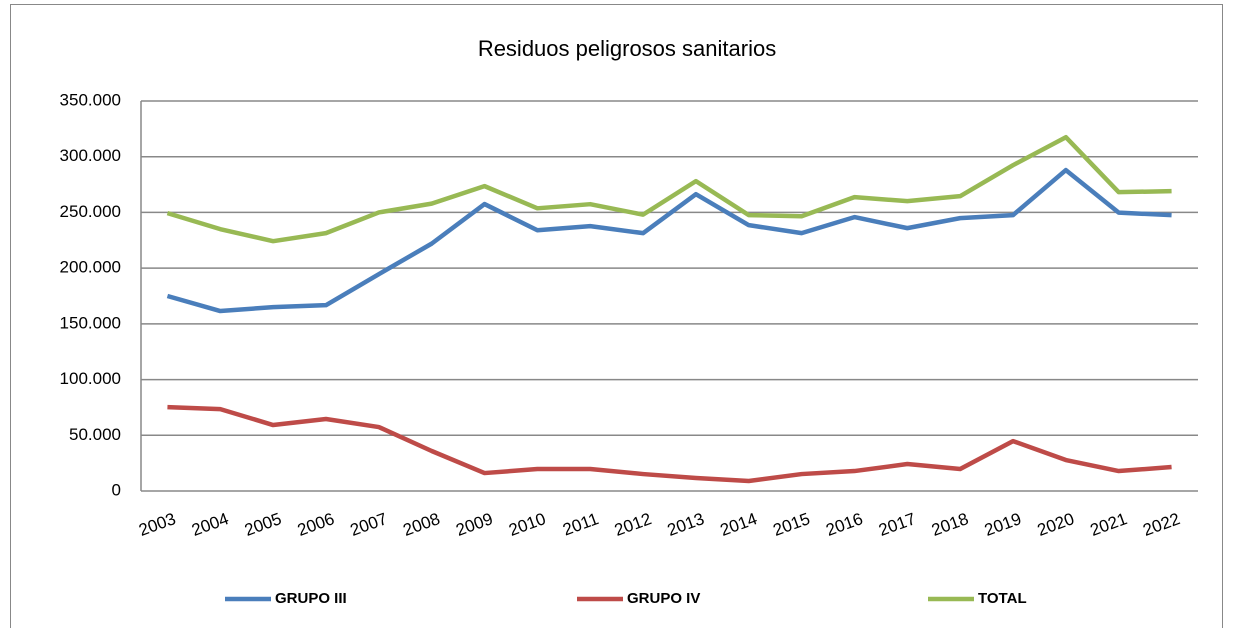  I want to click on y-tick-label: 100.000, so click(90, 378).